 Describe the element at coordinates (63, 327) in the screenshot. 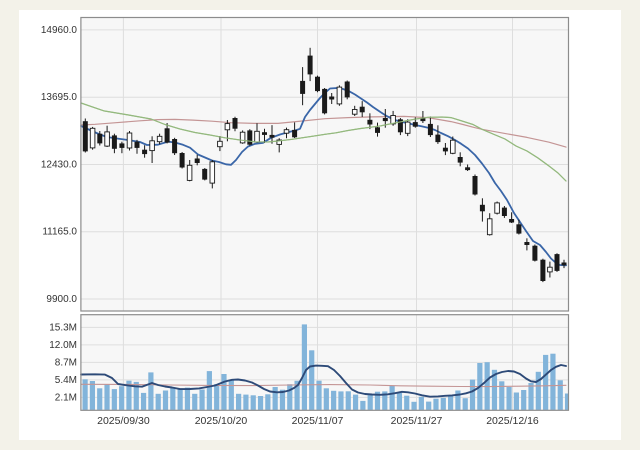

I see `svg-text: 15.3M` at that location.